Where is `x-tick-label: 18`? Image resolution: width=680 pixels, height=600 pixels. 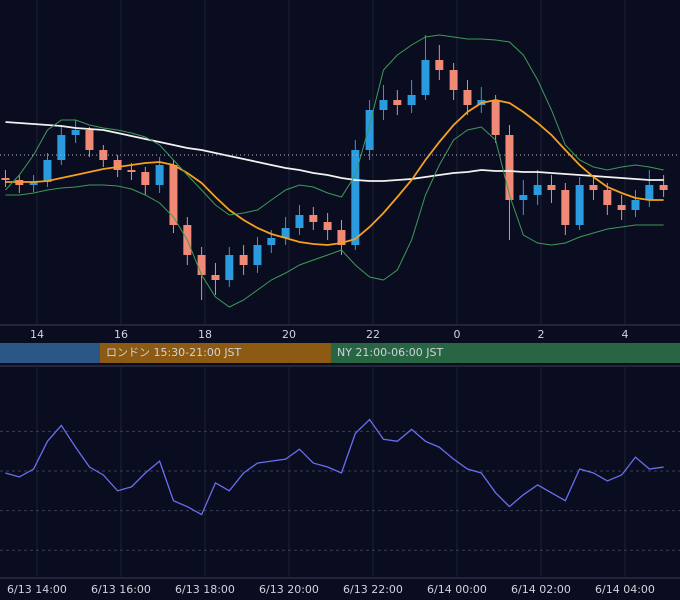
x-tick-label: 18 is located at coordinates (205, 334).